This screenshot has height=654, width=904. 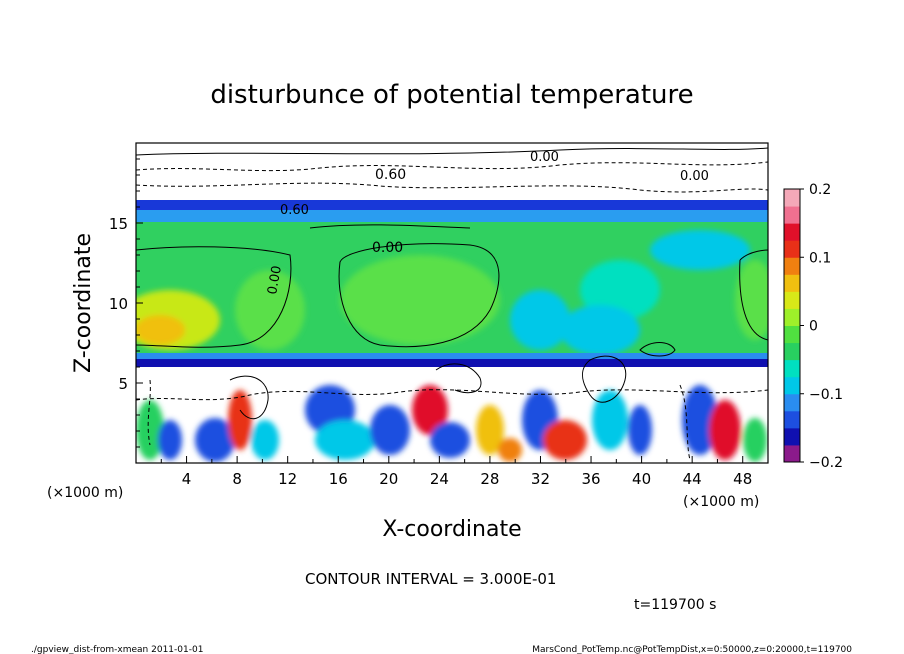 What do you see at coordinates (83, 303) in the screenshot?
I see `y-axis-label: Z-coordinate` at bounding box center [83, 303].